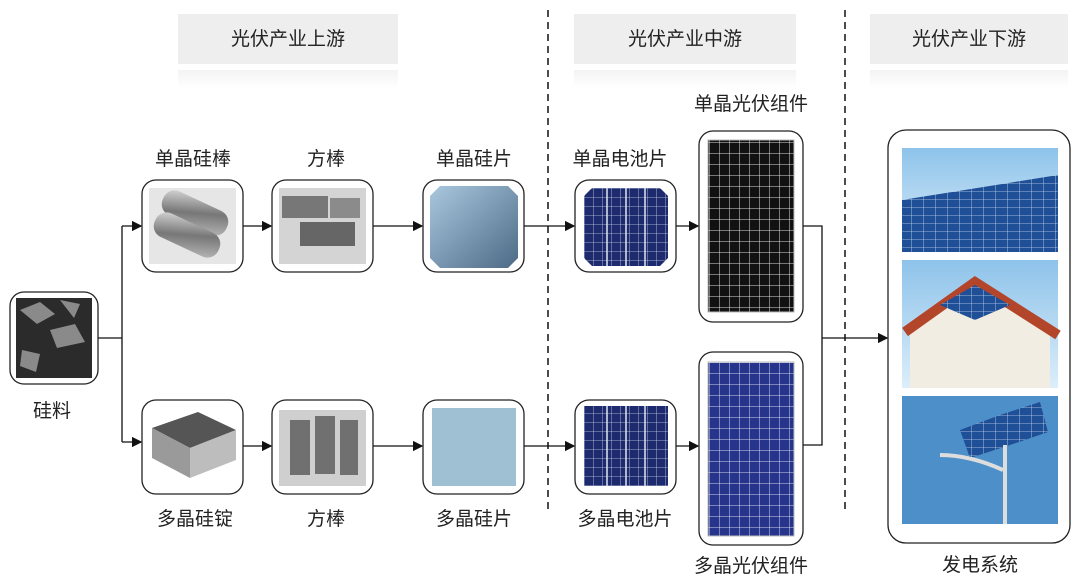 This screenshot has height=582, width=1075. I want to click on node-label: 发电系统, so click(980, 565).